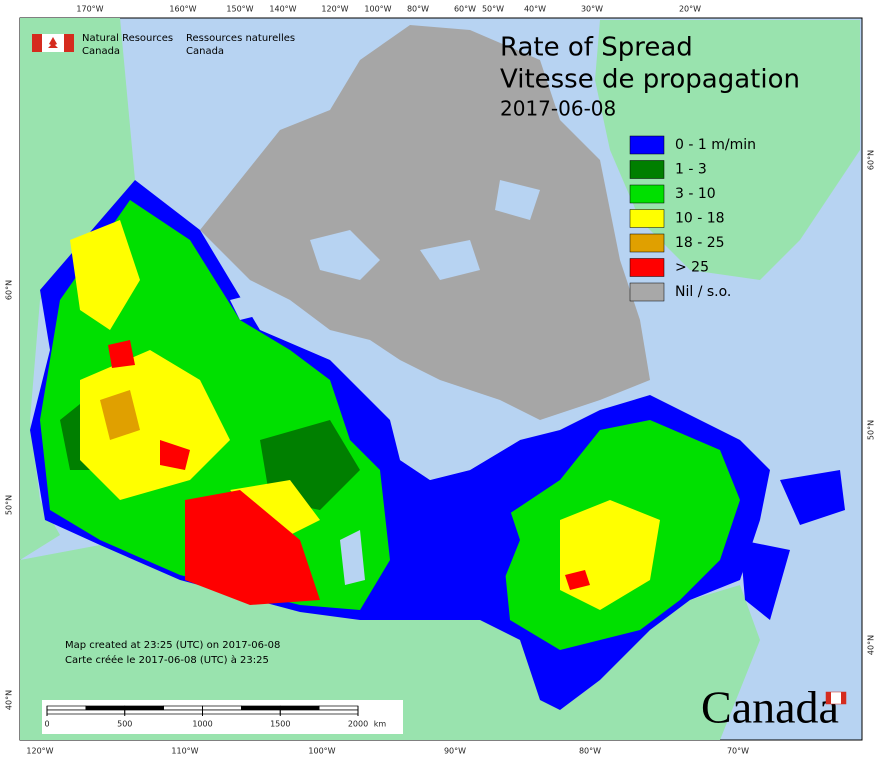 The height and width of the screenshot is (760, 880). Describe the element at coordinates (77, 289) in the screenshot. I see `alaska` at that location.